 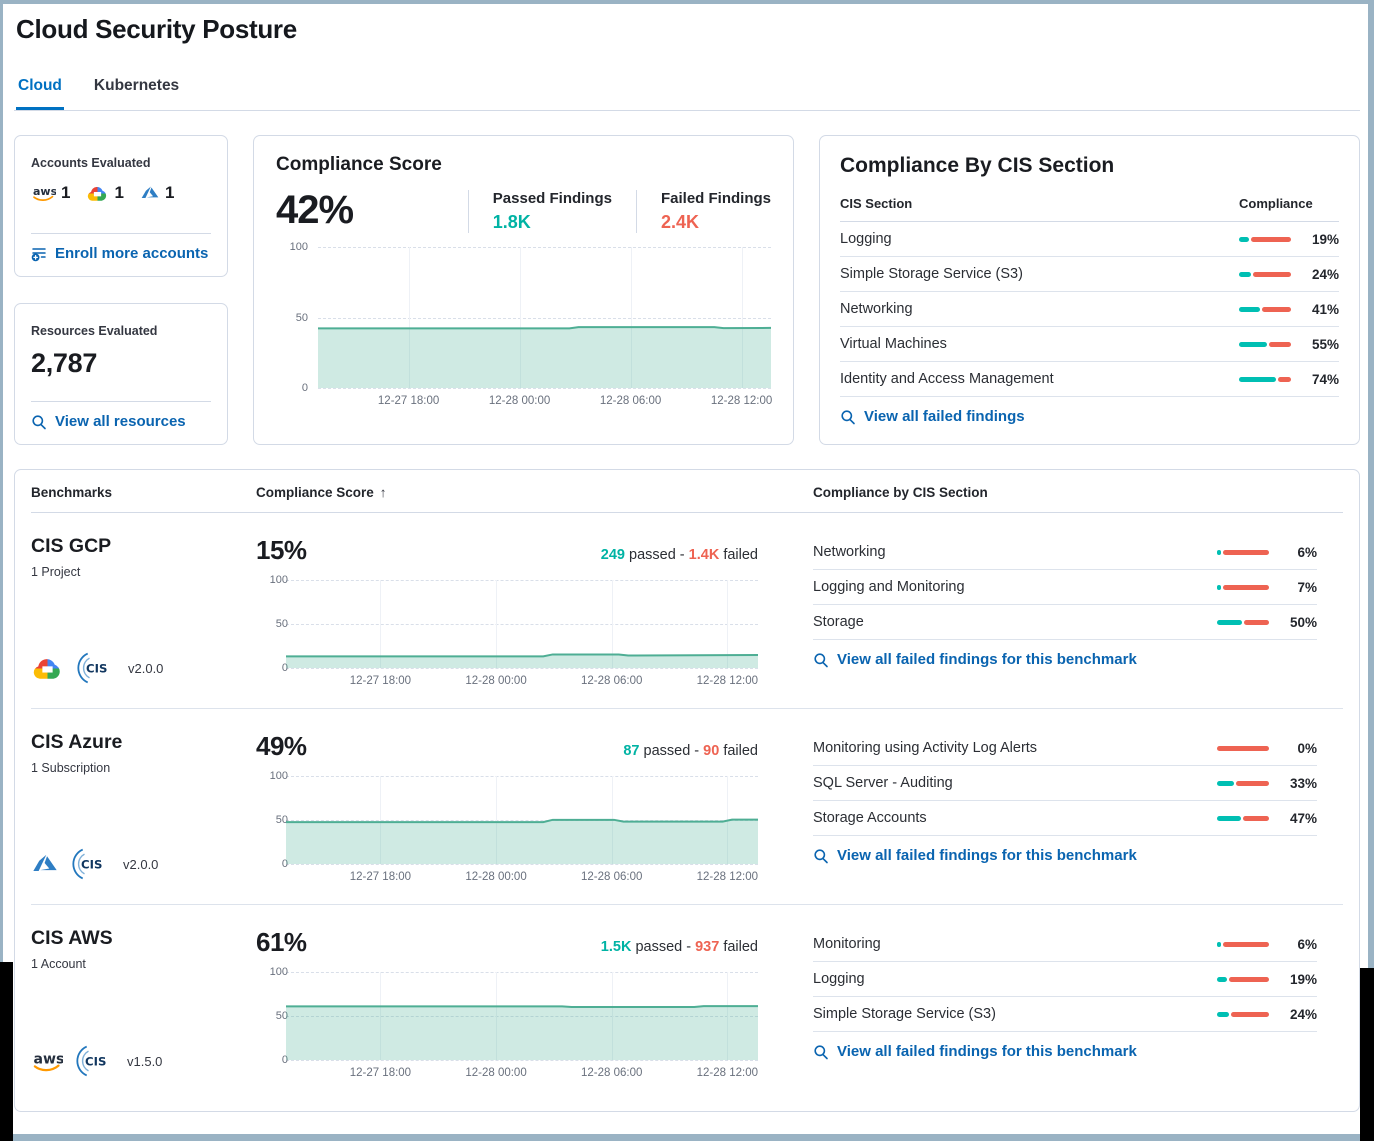 I want to click on cis-section-card-title: Compliance By CIS Section, so click(x=977, y=165).